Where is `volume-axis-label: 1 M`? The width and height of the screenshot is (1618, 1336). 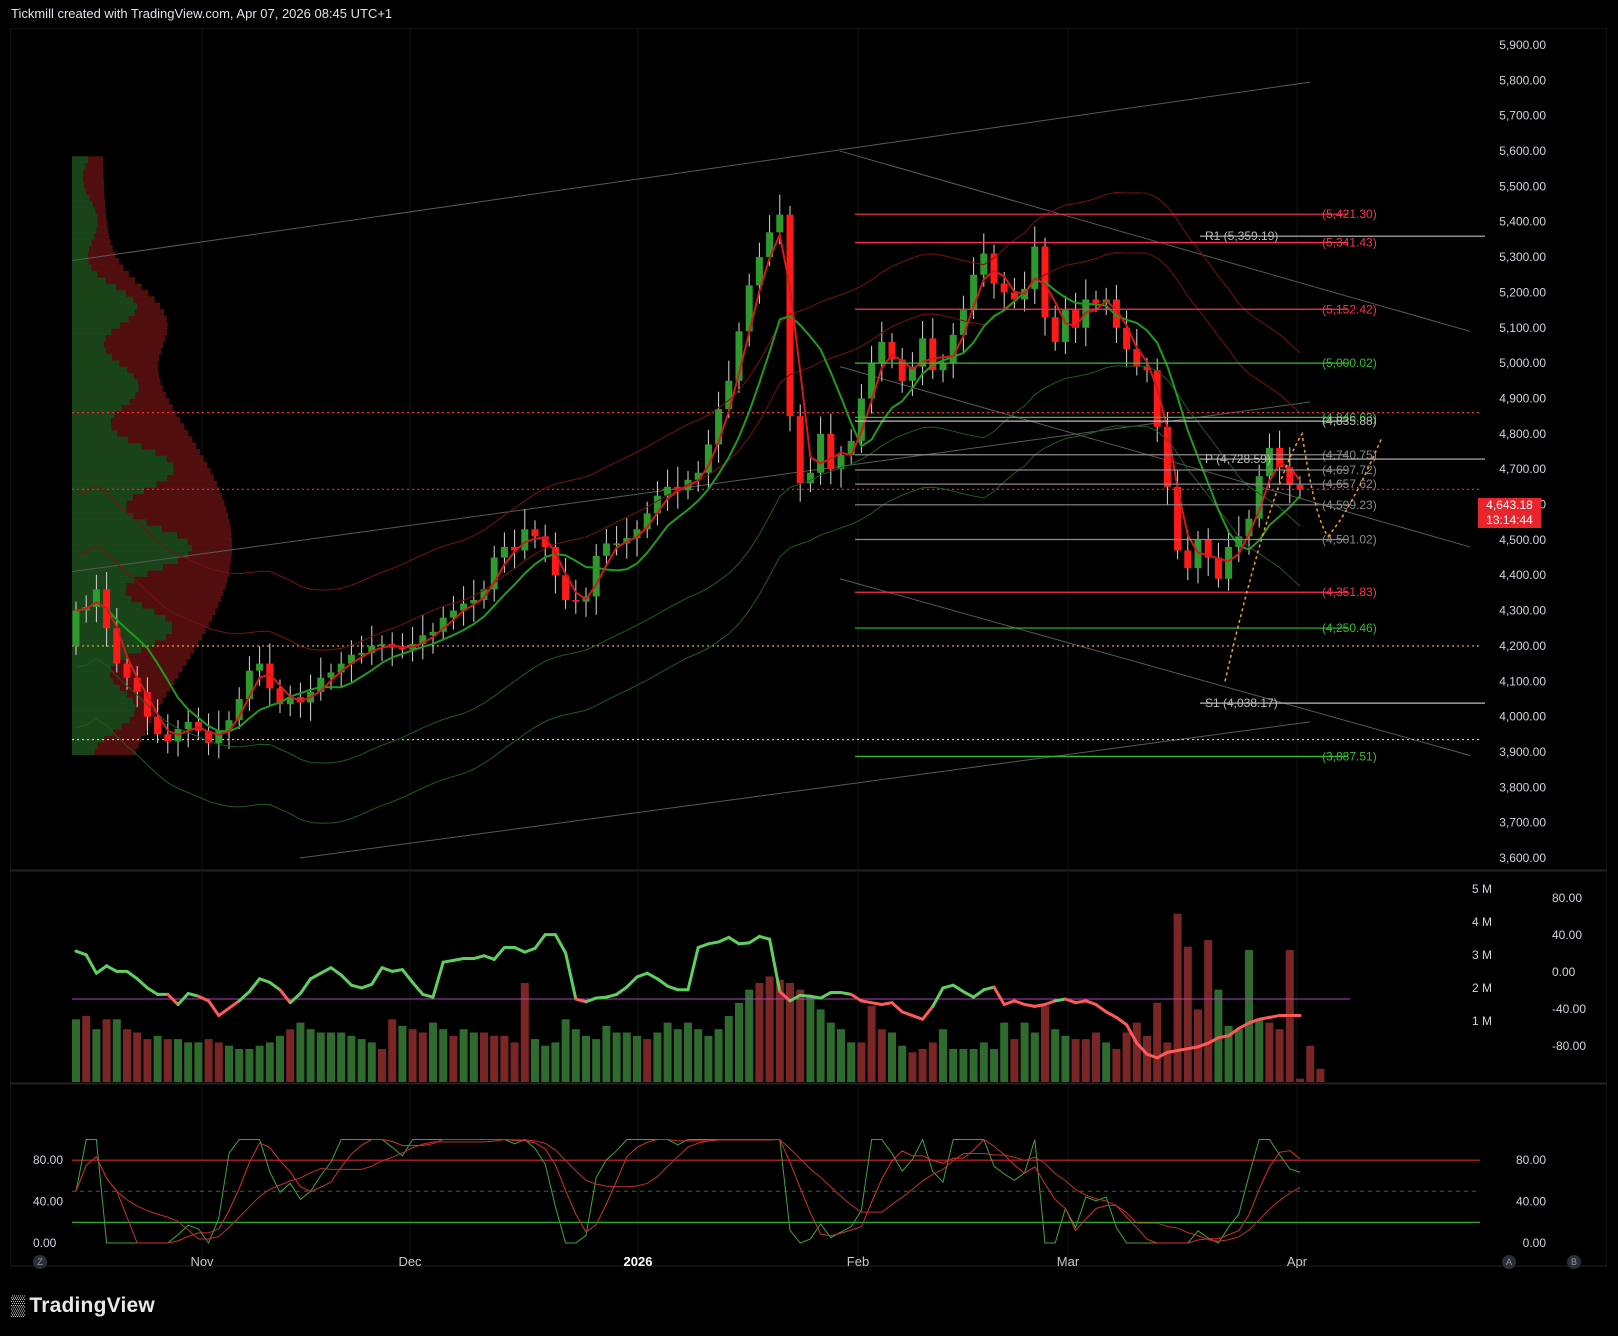 volume-axis-label: 1 M is located at coordinates (1482, 1021).